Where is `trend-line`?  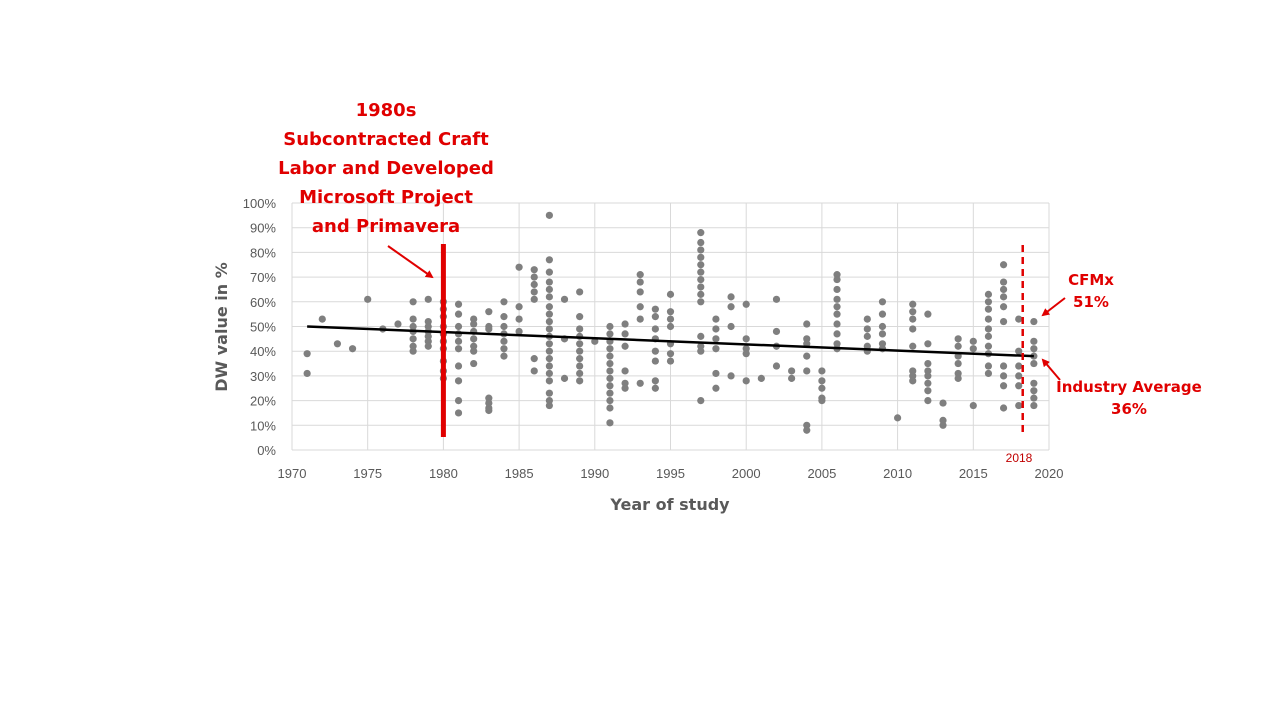
trend-line is located at coordinates (670, 341).